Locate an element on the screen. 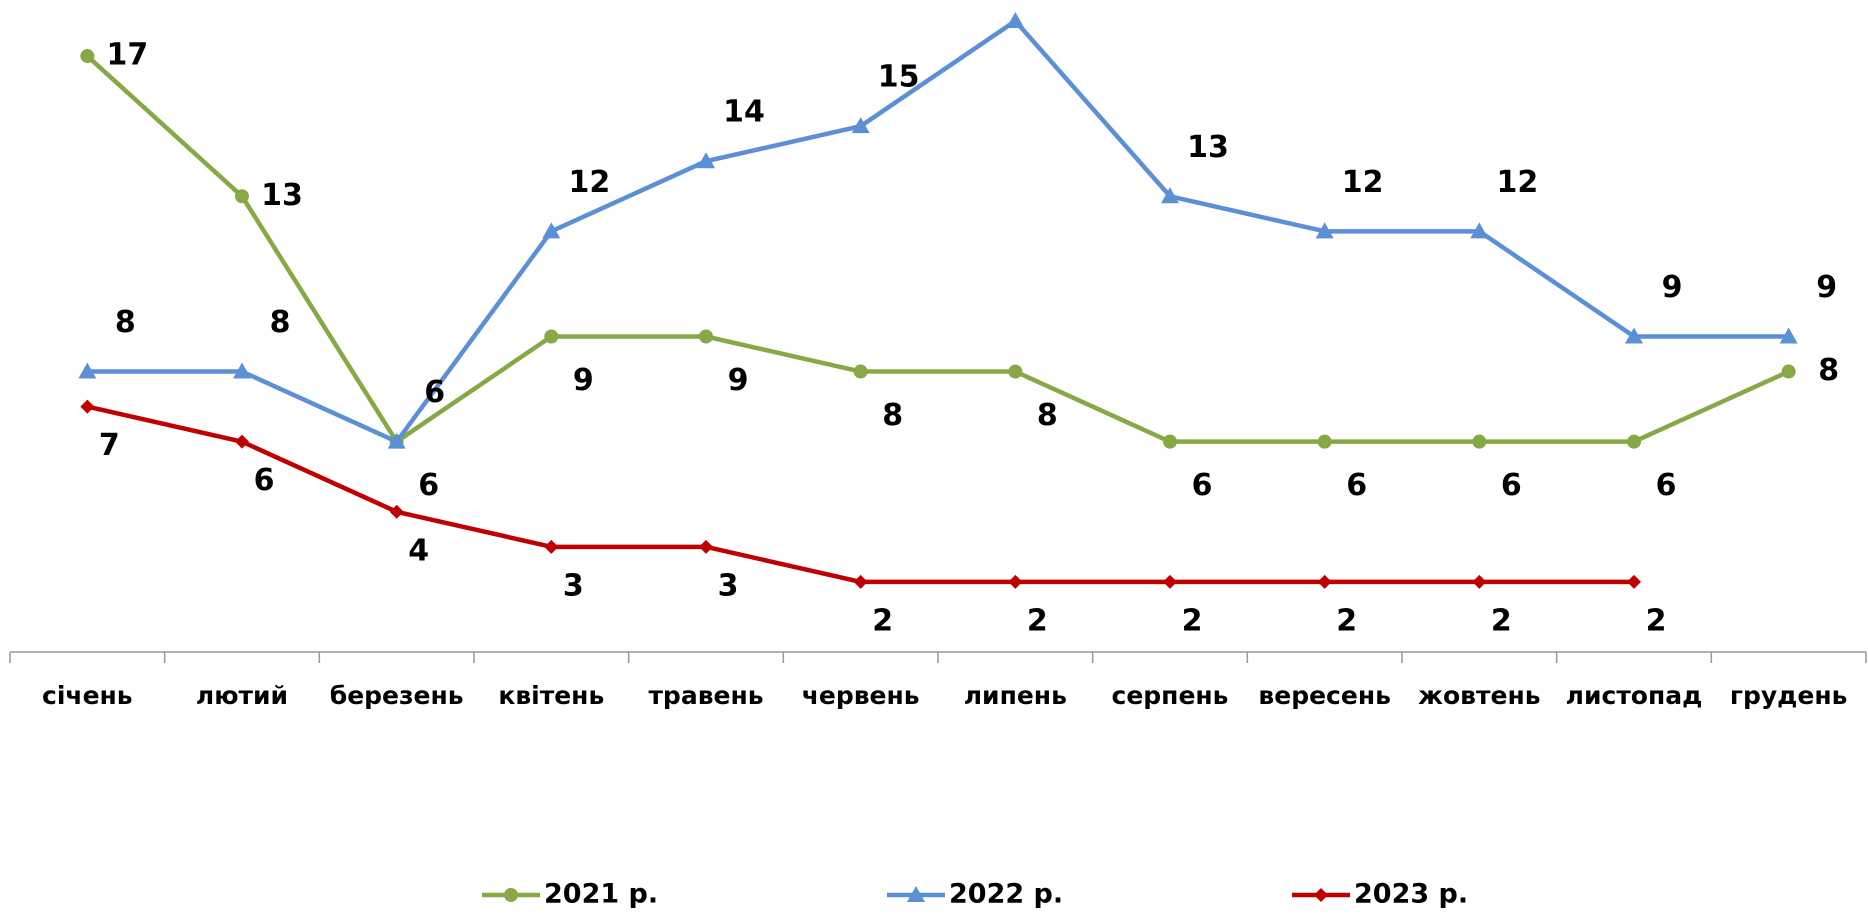  x-tick-label: січень is located at coordinates (87, 695).